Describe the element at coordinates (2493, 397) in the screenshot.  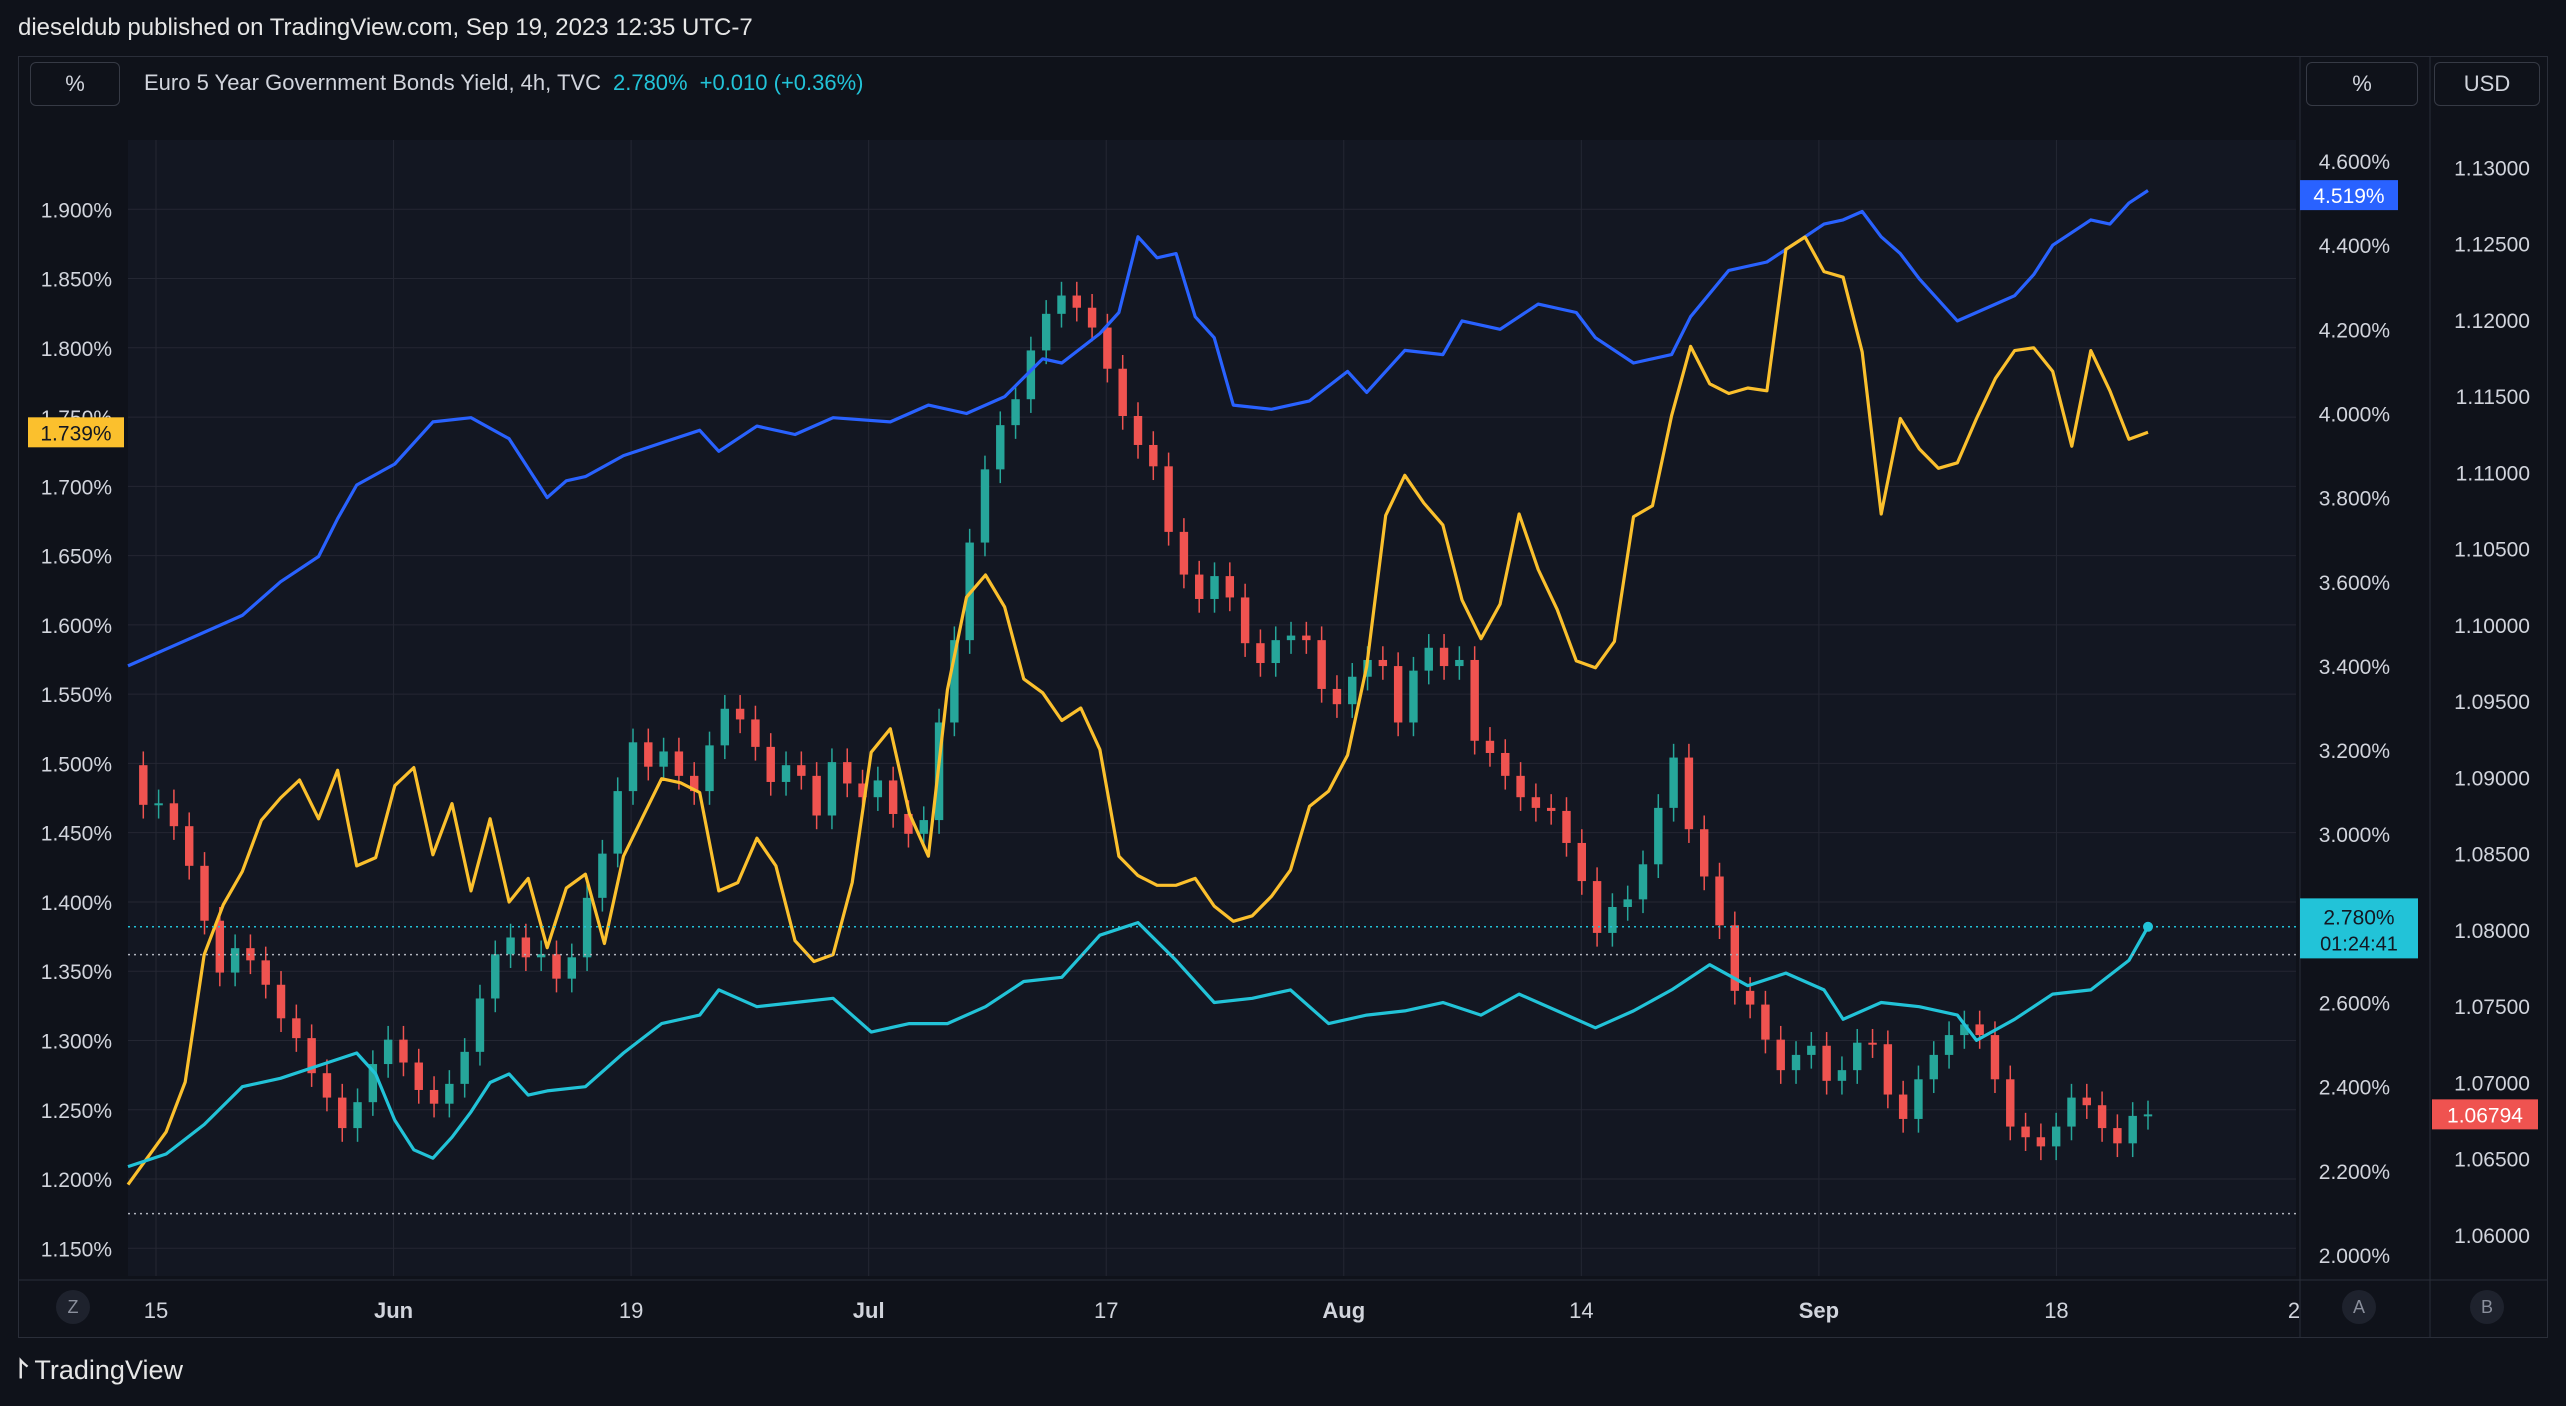
I see `right-axis-tick: 1.11500` at that location.